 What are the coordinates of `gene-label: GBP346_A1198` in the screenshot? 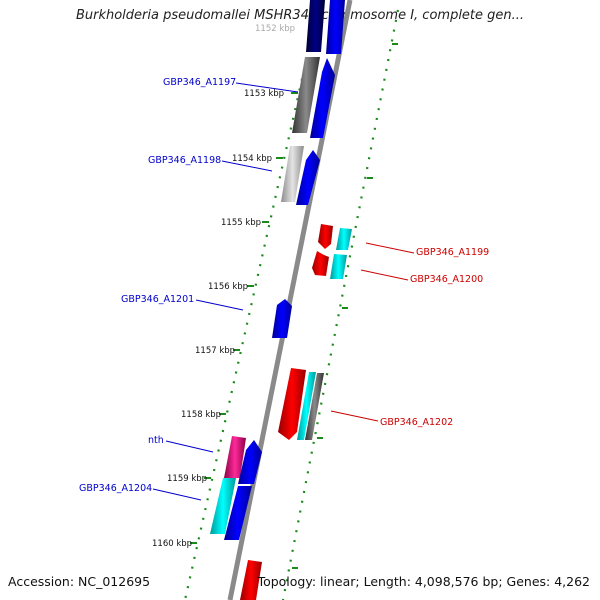 It's located at (184, 160).